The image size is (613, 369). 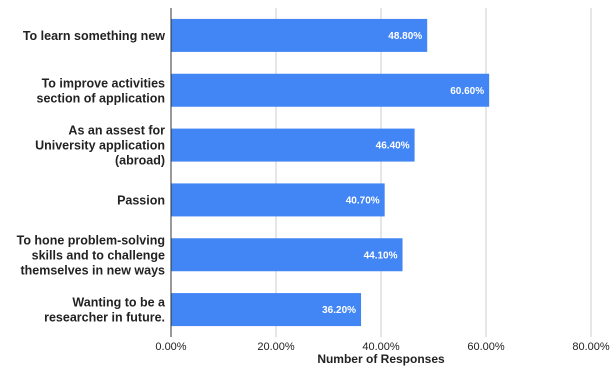 What do you see at coordinates (393, 146) in the screenshot?
I see `data-label: 46.40%` at bounding box center [393, 146].